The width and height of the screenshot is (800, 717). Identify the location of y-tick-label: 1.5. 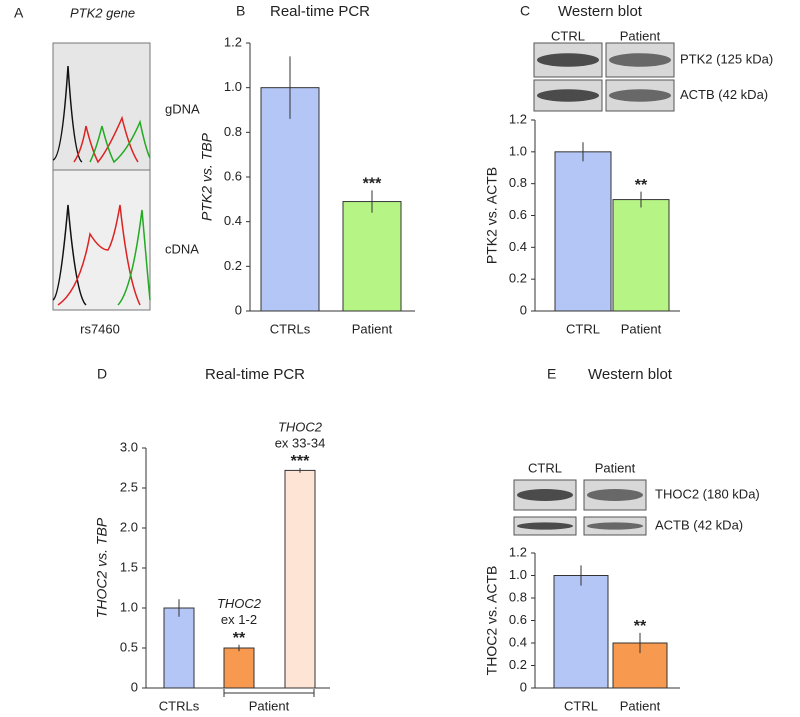
(129, 566).